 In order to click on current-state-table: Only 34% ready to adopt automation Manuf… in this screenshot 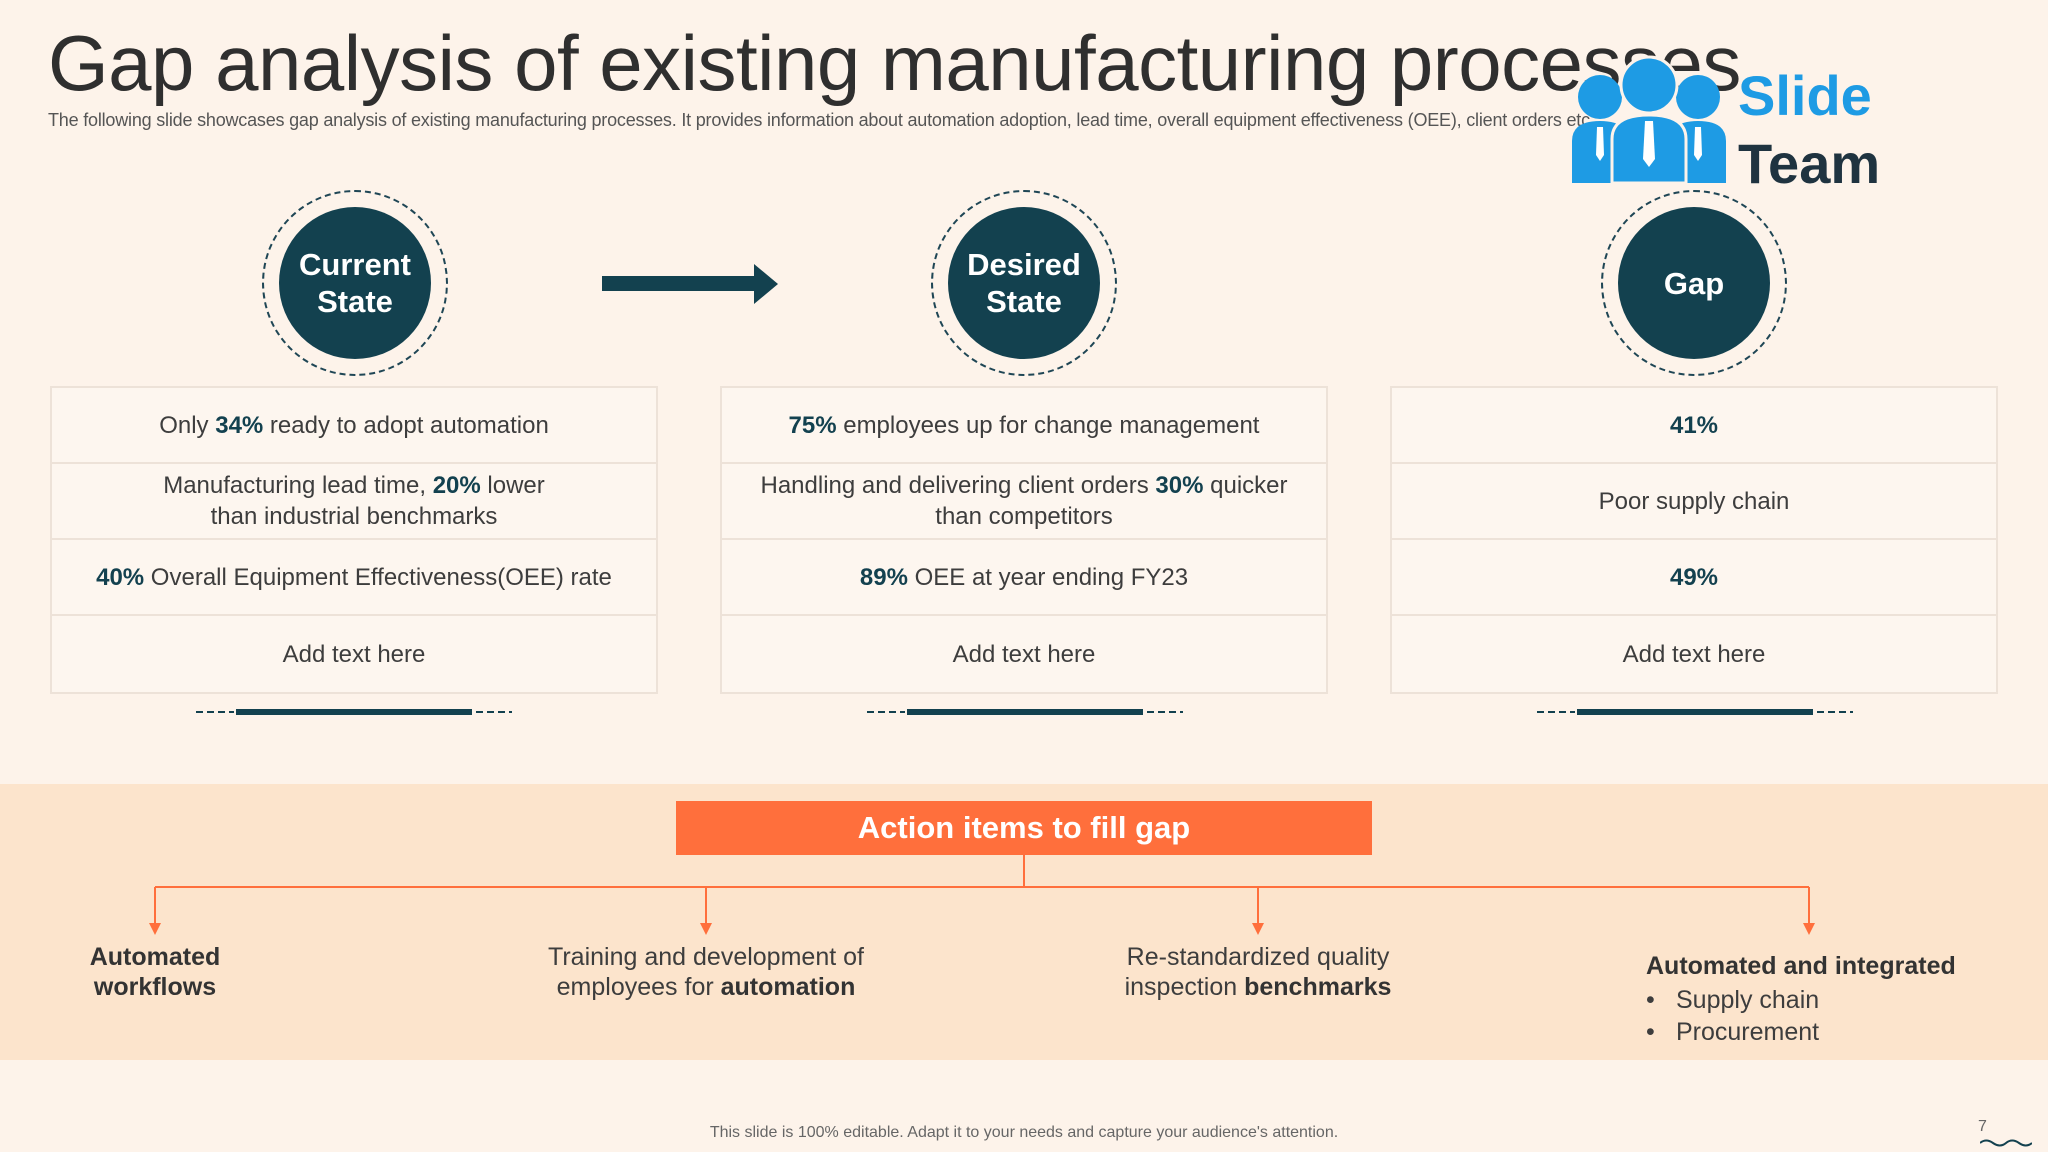, I will do `click(354, 540)`.